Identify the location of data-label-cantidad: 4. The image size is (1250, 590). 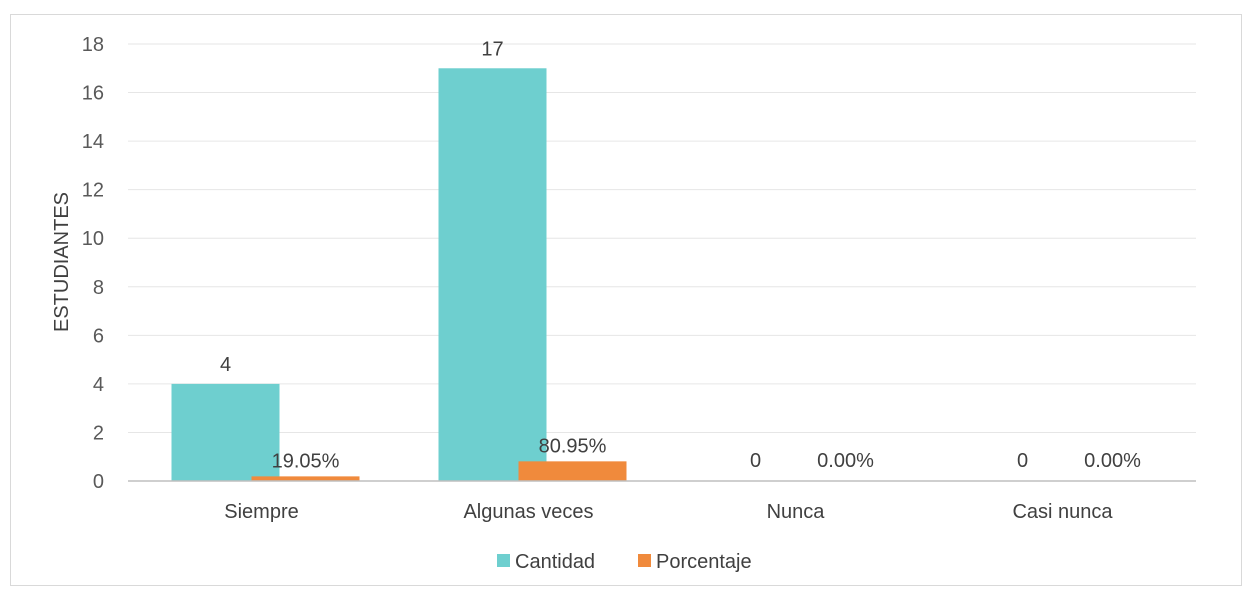
(225, 365).